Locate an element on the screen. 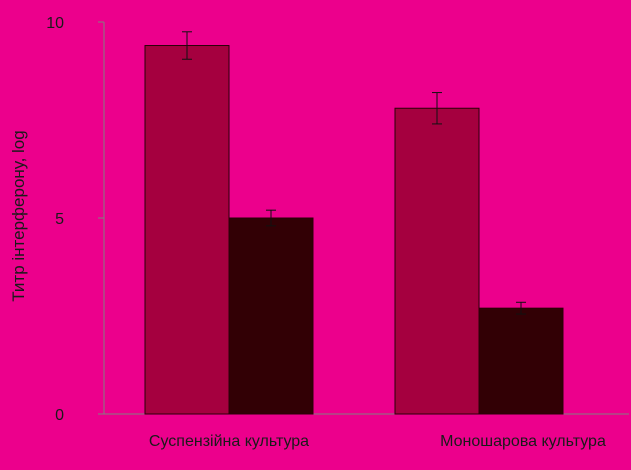 Image resolution: width=631 pixels, height=470 pixels. y-tick-label: 0 is located at coordinates (59, 415).